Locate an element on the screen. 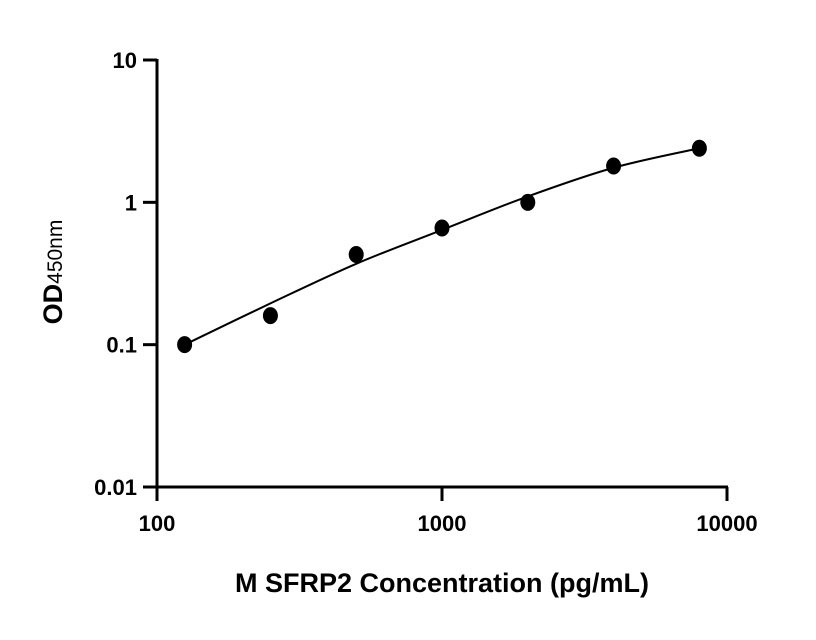  y-axis-title-subscript: 450nm is located at coordinates (55, 252).